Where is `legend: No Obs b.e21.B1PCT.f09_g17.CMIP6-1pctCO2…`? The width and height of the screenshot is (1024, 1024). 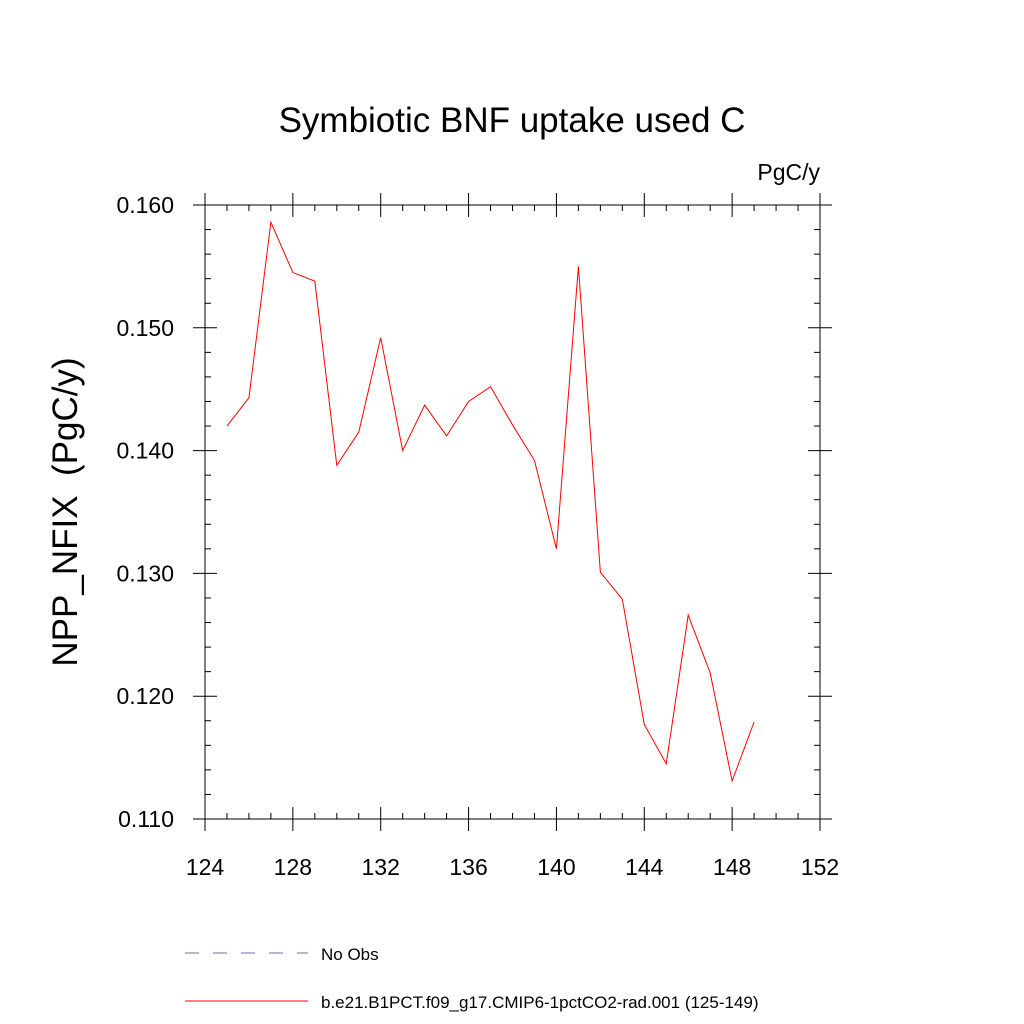
legend: No Obs b.e21.B1PCT.f09_g17.CMIP6-1pctCO2… is located at coordinates (472, 978).